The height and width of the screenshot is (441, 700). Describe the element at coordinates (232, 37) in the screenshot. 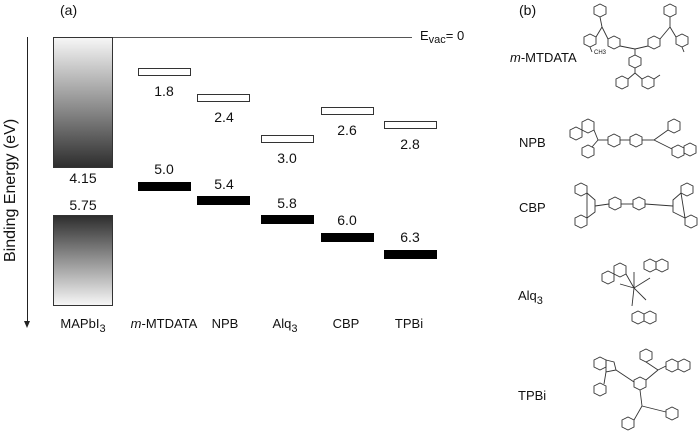

I see `vacuum-level-line` at that location.